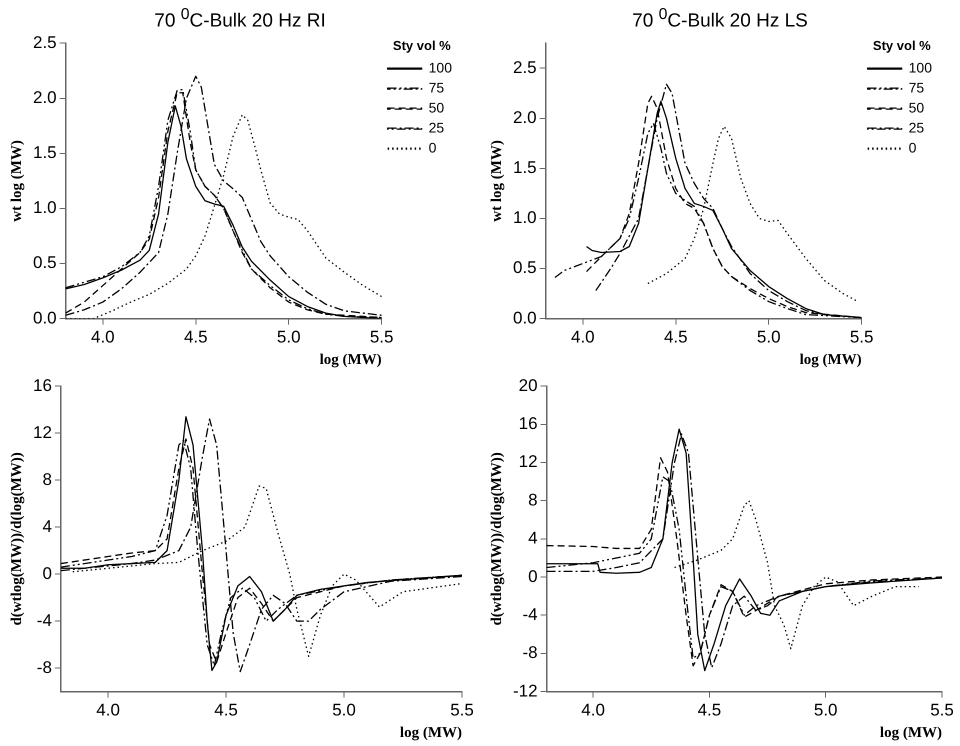 The width and height of the screenshot is (960, 746). What do you see at coordinates (525, 690) in the screenshot?
I see `y-tick-label: -12` at bounding box center [525, 690].